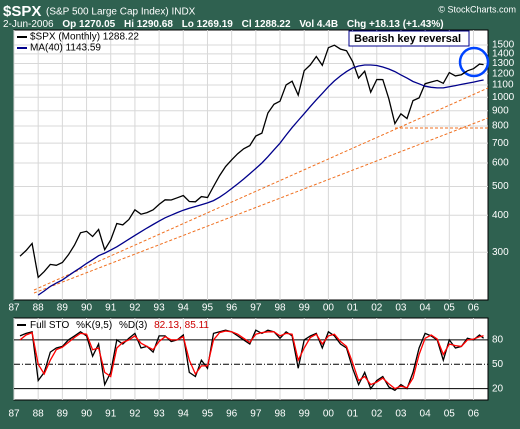 The image size is (520, 429). Describe the element at coordinates (474, 62) in the screenshot. I see `highlight-circle` at that location.